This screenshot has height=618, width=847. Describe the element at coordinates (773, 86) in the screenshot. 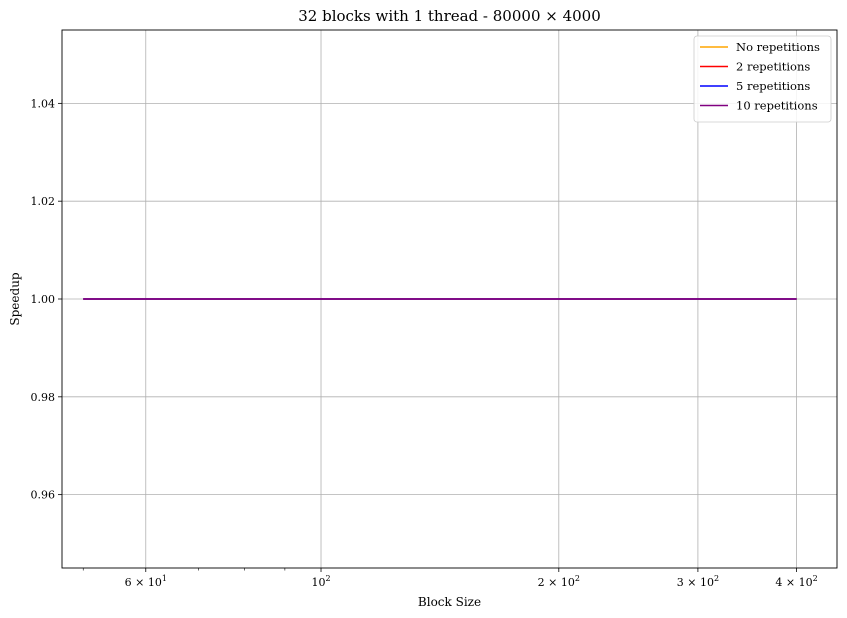

I see `legend-label: 5 repetitions` at that location.